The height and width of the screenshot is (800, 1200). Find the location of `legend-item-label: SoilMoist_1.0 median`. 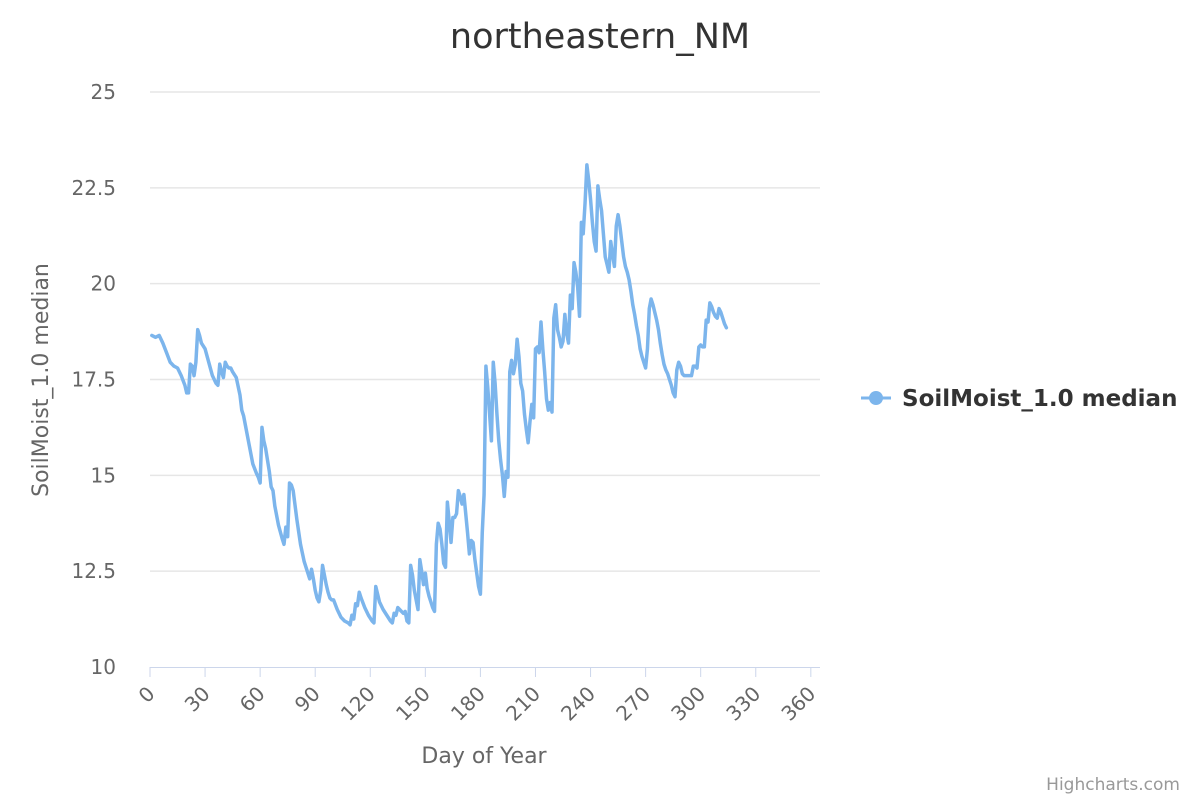

legend-item-label: SoilMoist_1.0 median is located at coordinates (1039, 399).